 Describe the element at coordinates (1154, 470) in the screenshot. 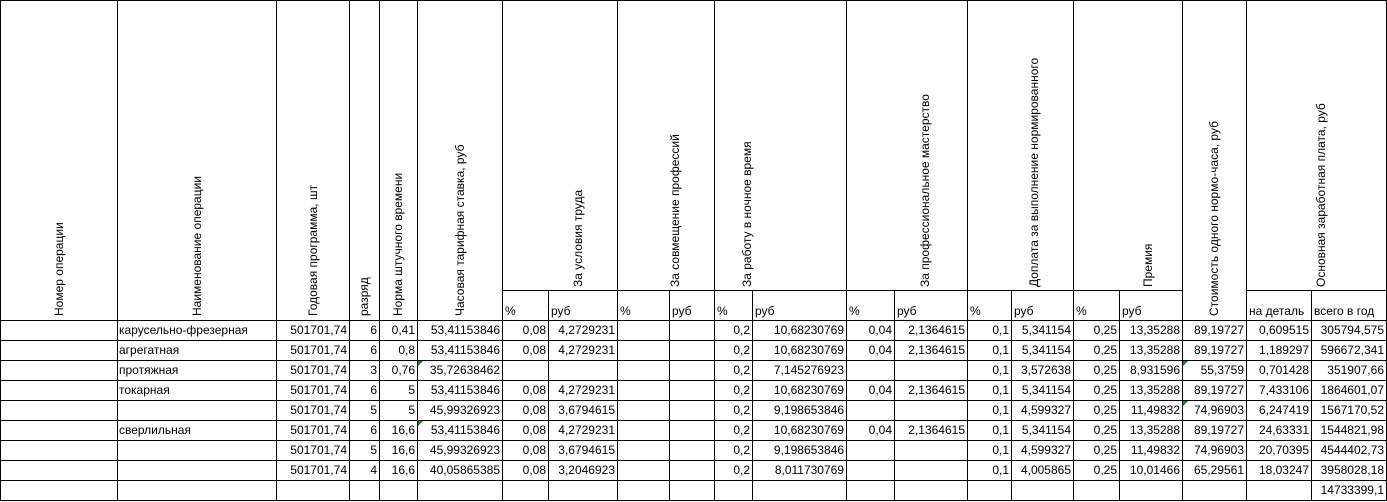

I see `cell-b-rub: 10,01466` at that location.